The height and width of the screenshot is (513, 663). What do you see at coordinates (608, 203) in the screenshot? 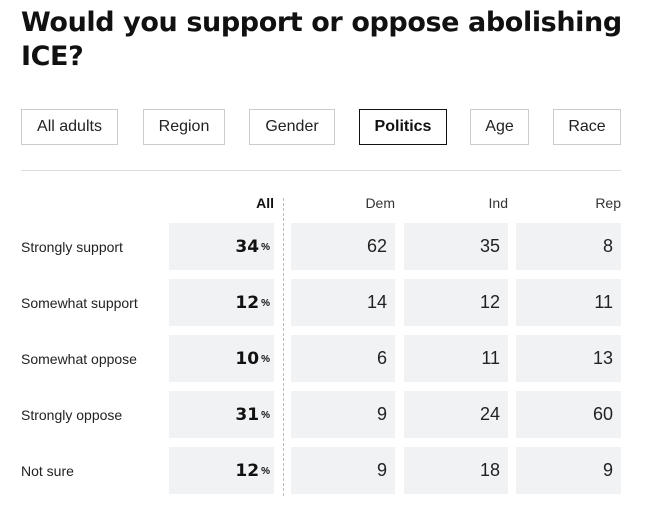
I see `column-header-rep: Rep` at bounding box center [608, 203].